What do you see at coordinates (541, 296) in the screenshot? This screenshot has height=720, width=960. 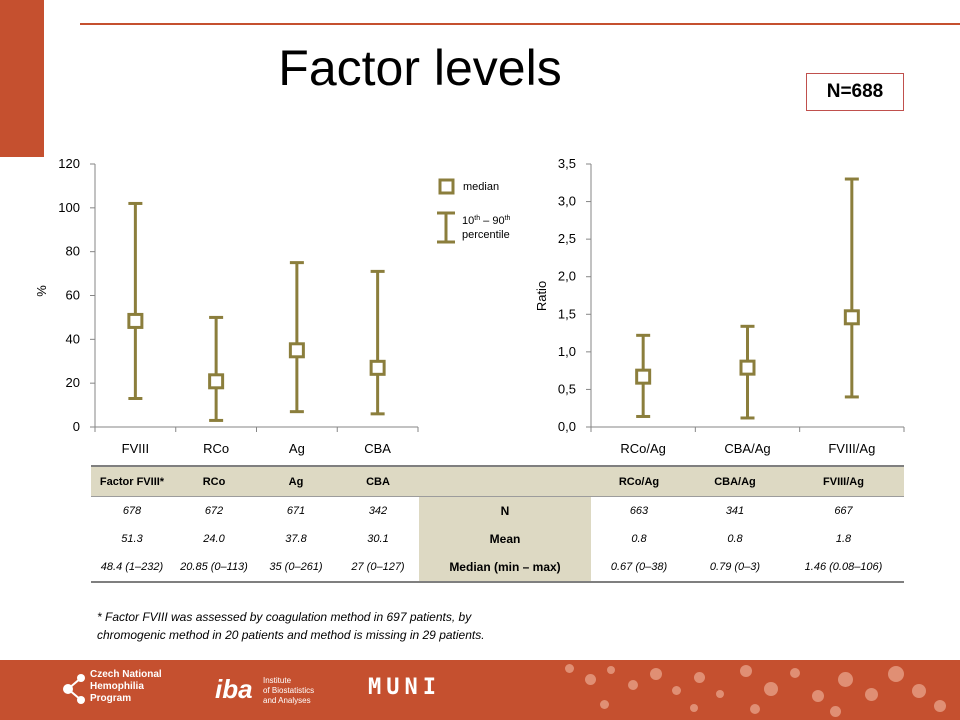 I see `right-y-axis-label: Ratio` at bounding box center [541, 296].